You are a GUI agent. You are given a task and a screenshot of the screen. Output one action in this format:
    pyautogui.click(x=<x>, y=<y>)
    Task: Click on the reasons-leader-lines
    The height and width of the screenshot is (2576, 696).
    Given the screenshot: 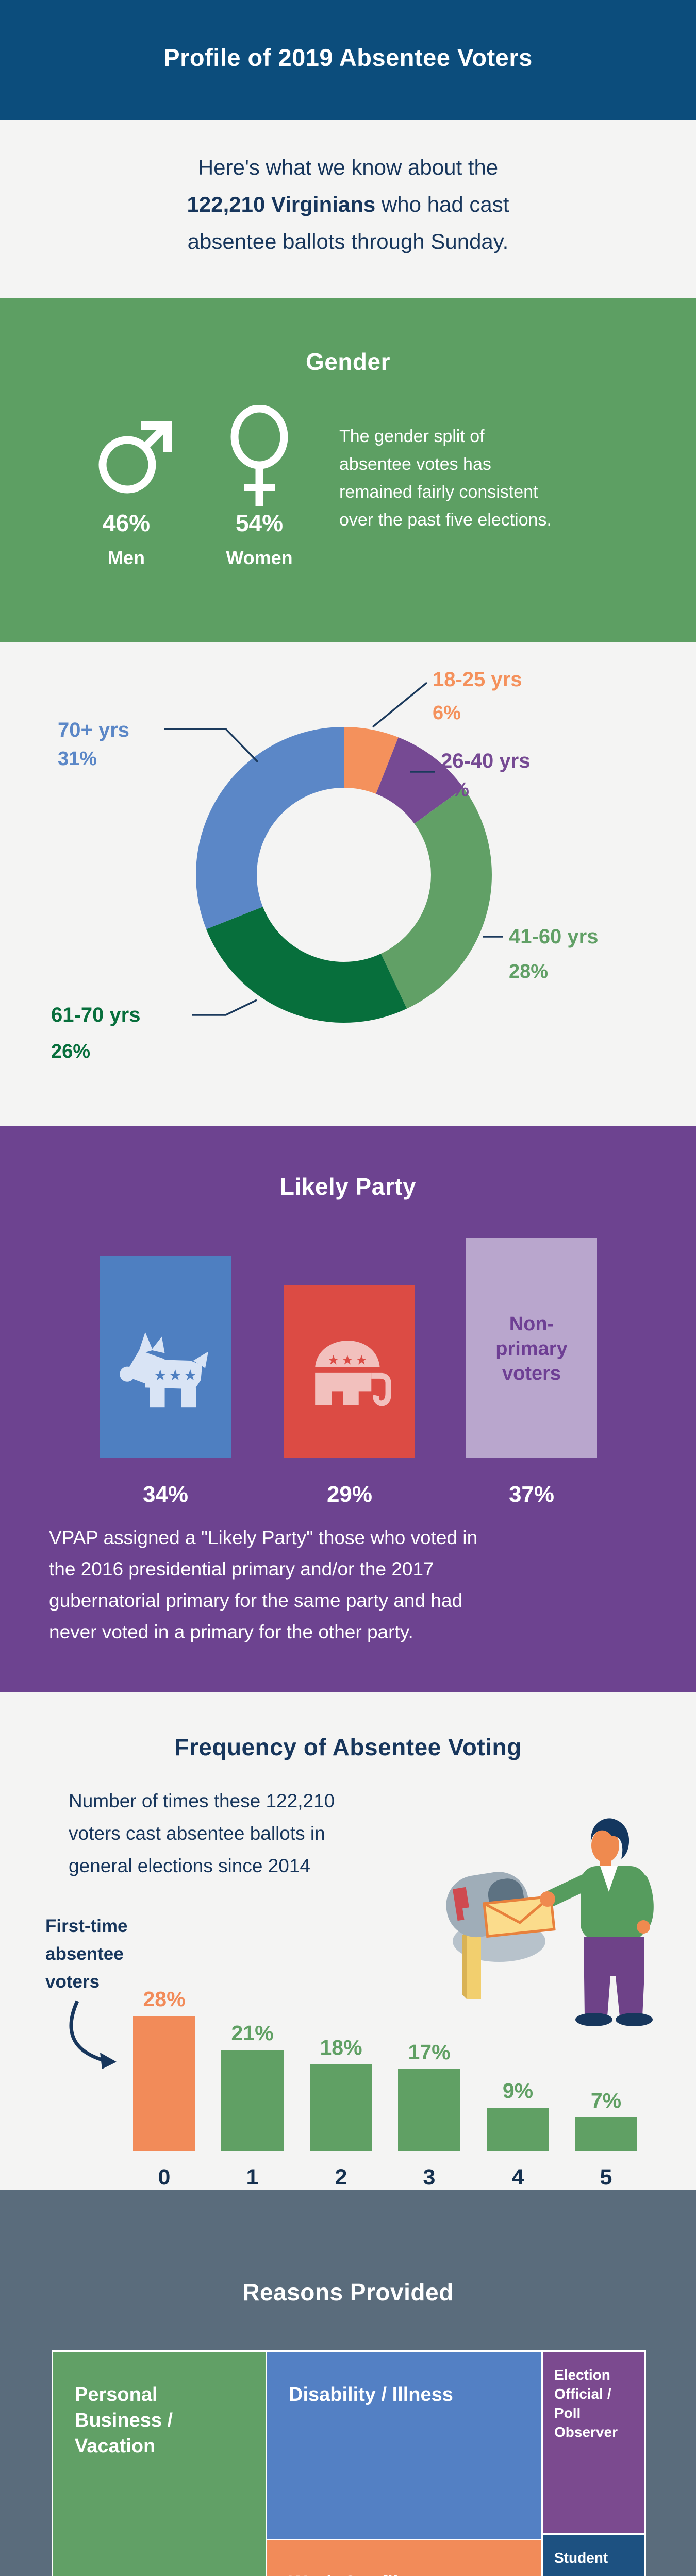 What is the action you would take?
    pyautogui.click(x=348, y=2383)
    